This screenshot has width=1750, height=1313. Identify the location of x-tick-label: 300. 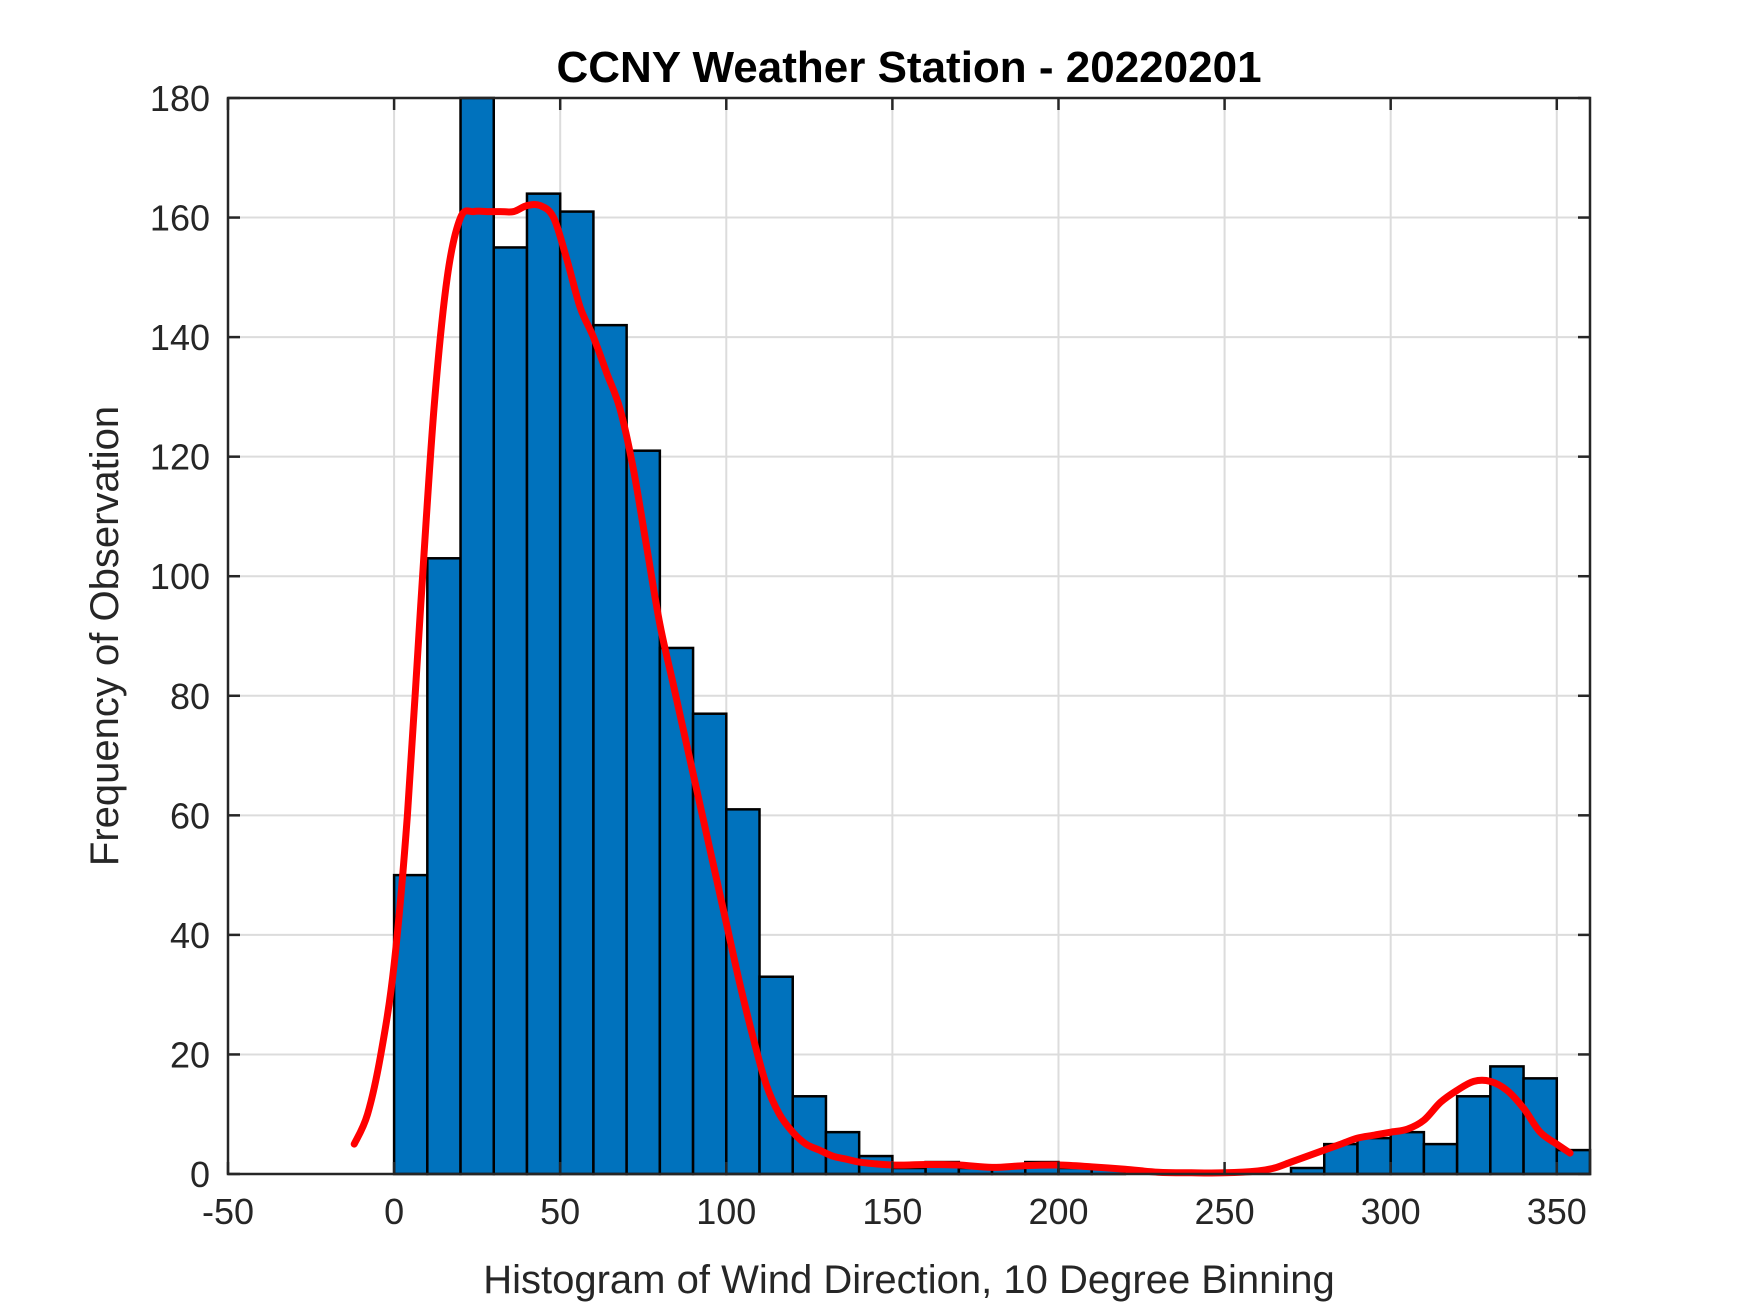
(1391, 1211).